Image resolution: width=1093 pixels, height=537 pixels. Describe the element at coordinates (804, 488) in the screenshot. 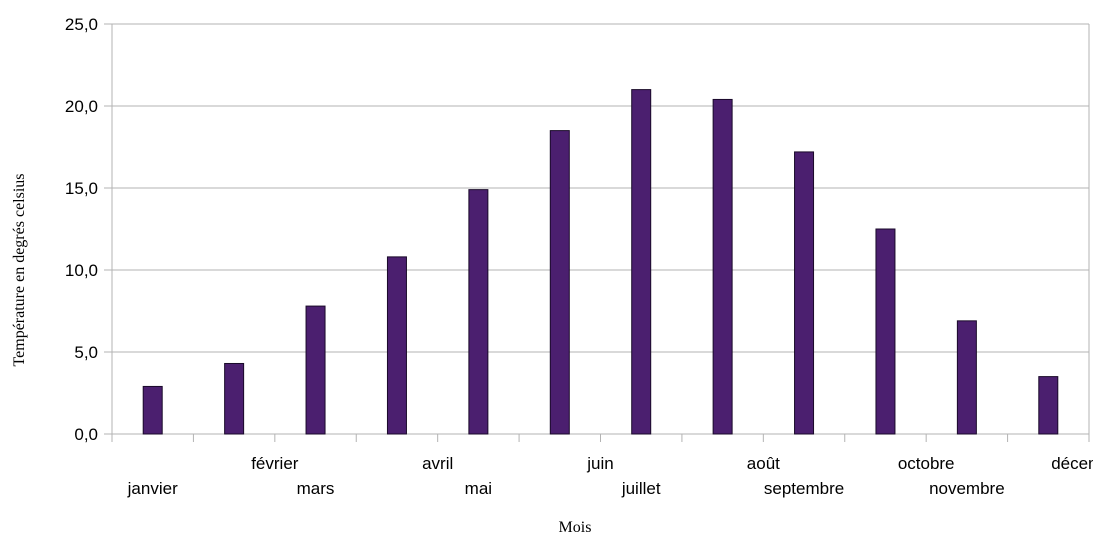

I see `x-tick-label: septembre` at that location.